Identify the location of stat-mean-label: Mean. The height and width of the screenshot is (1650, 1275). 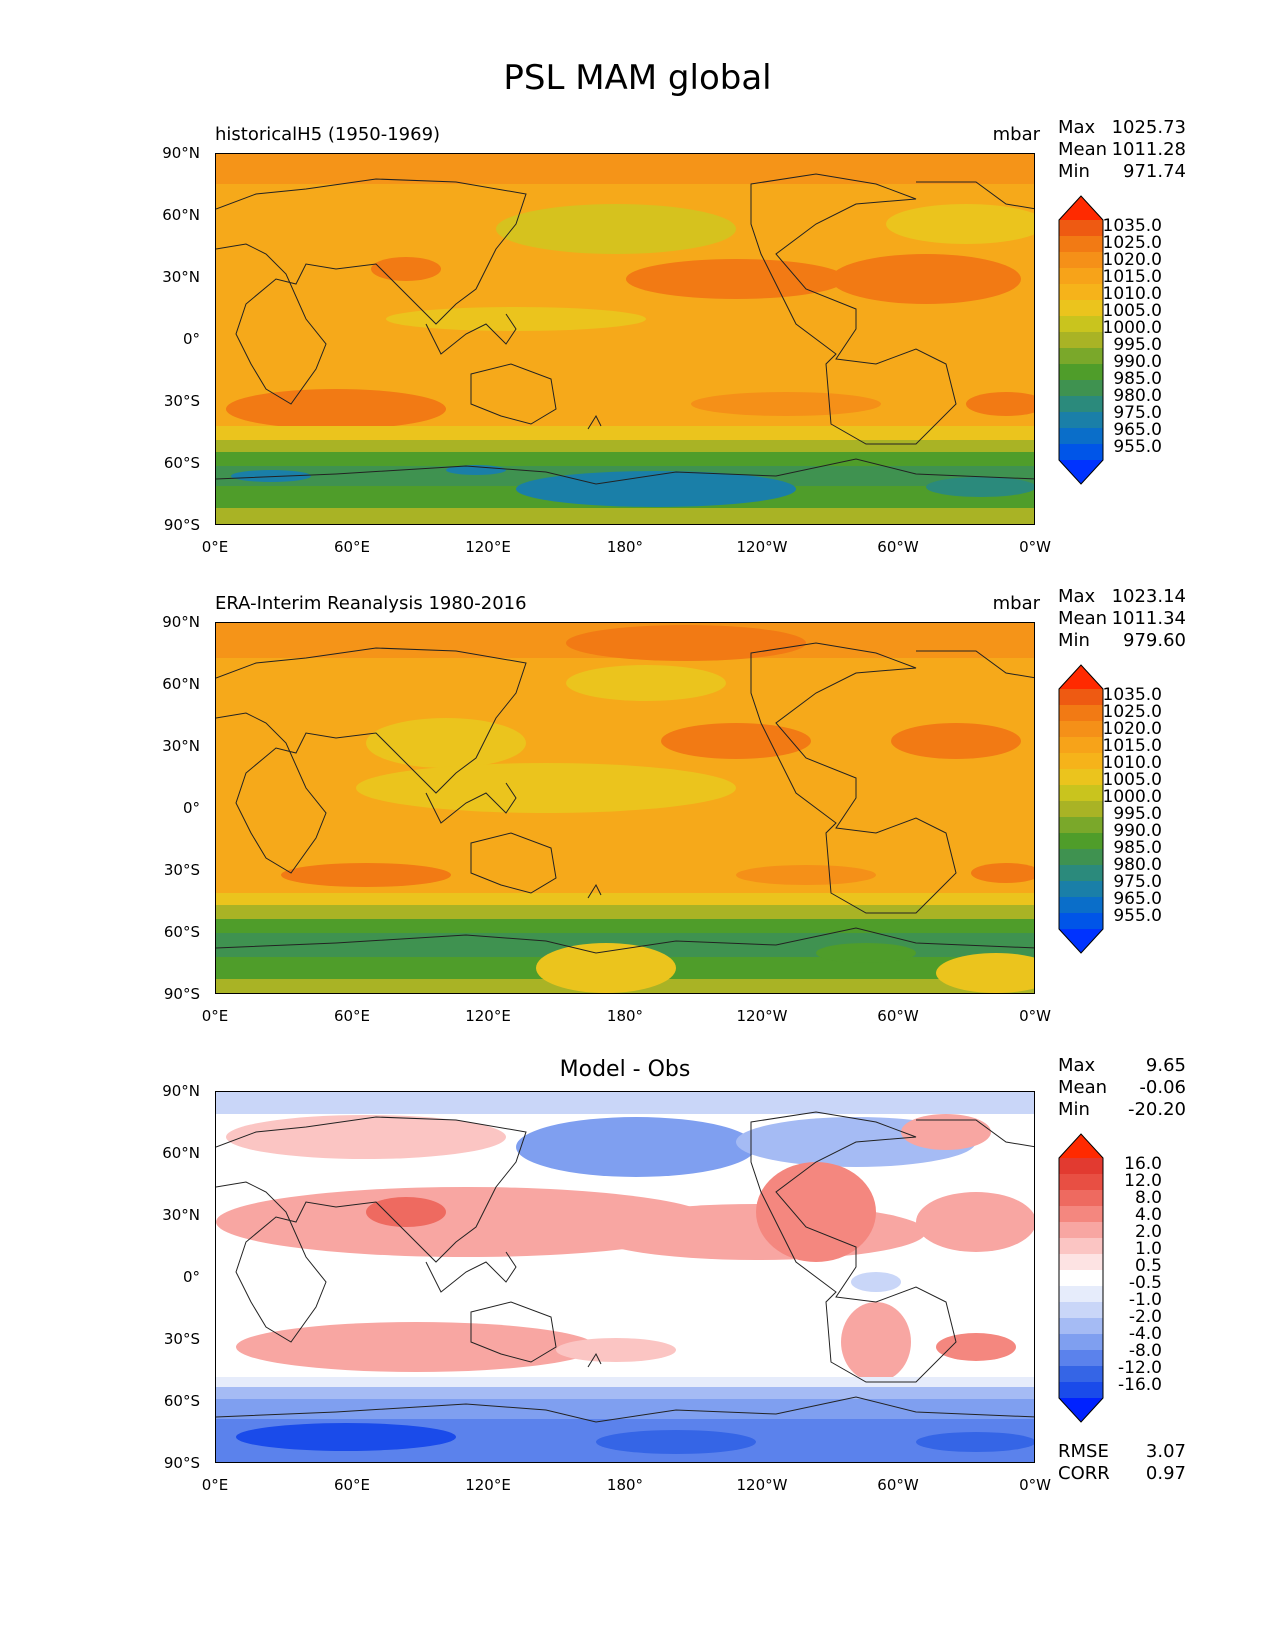
(1083, 618).